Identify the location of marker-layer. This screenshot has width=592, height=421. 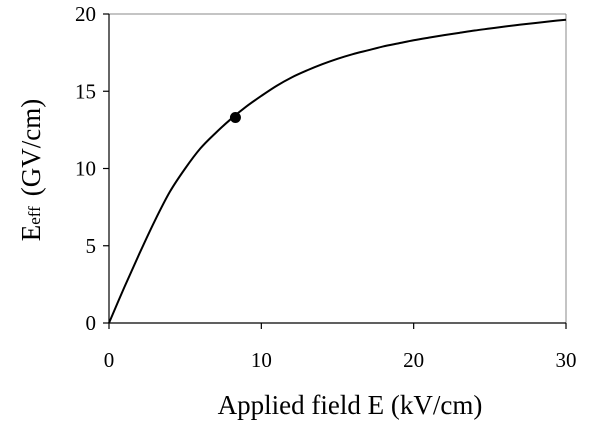
(235, 118).